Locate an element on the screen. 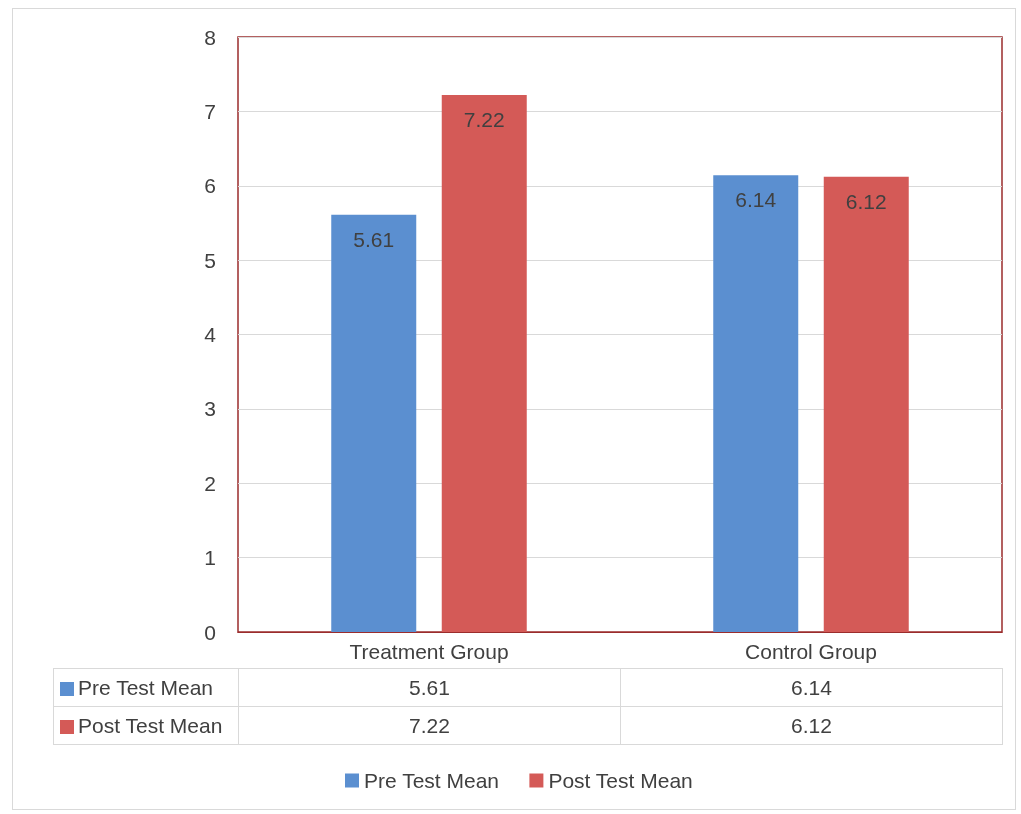 This screenshot has height=814, width=1021. data-label: 5.61 is located at coordinates (374, 239).